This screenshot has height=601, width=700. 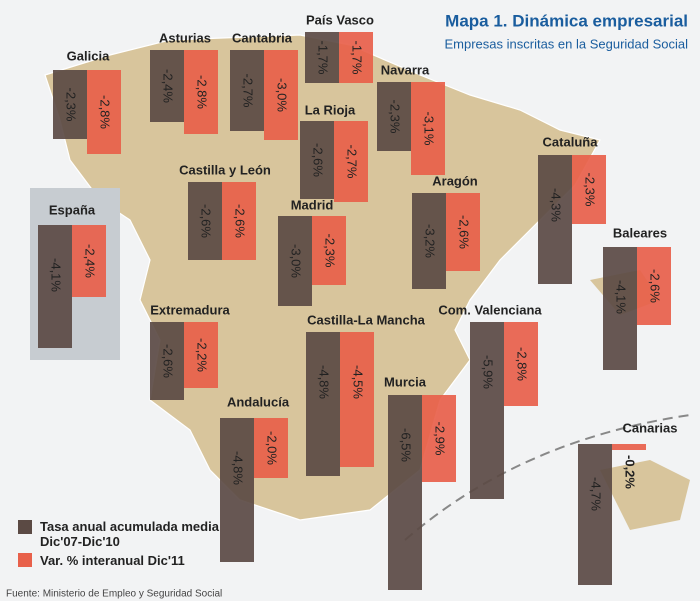 What do you see at coordinates (262, 37) in the screenshot?
I see `region-label: Cantabria` at bounding box center [262, 37].